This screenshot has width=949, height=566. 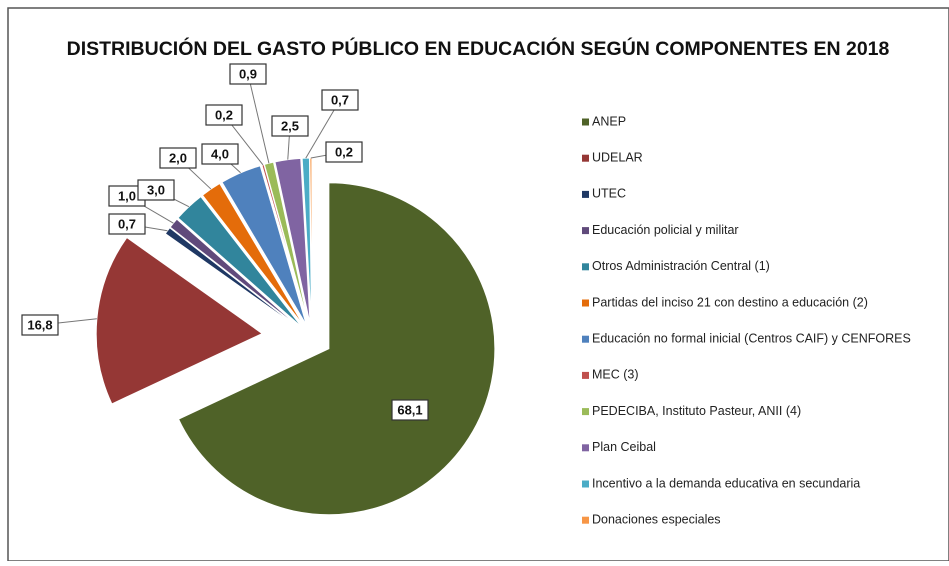 I want to click on legend-label: Plan Ceibal, so click(x=624, y=447).